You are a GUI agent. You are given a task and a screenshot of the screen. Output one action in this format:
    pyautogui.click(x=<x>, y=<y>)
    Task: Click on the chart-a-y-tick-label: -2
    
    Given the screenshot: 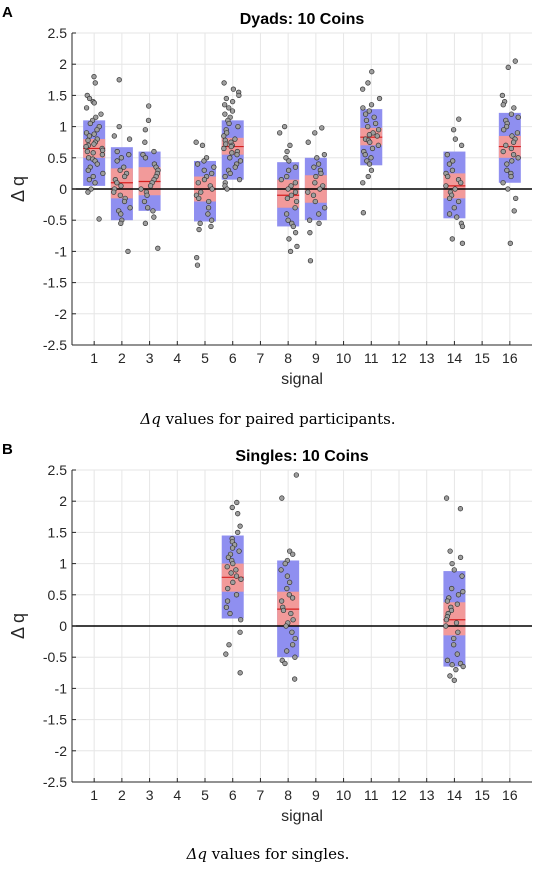 What is the action you would take?
    pyautogui.click(x=61, y=314)
    